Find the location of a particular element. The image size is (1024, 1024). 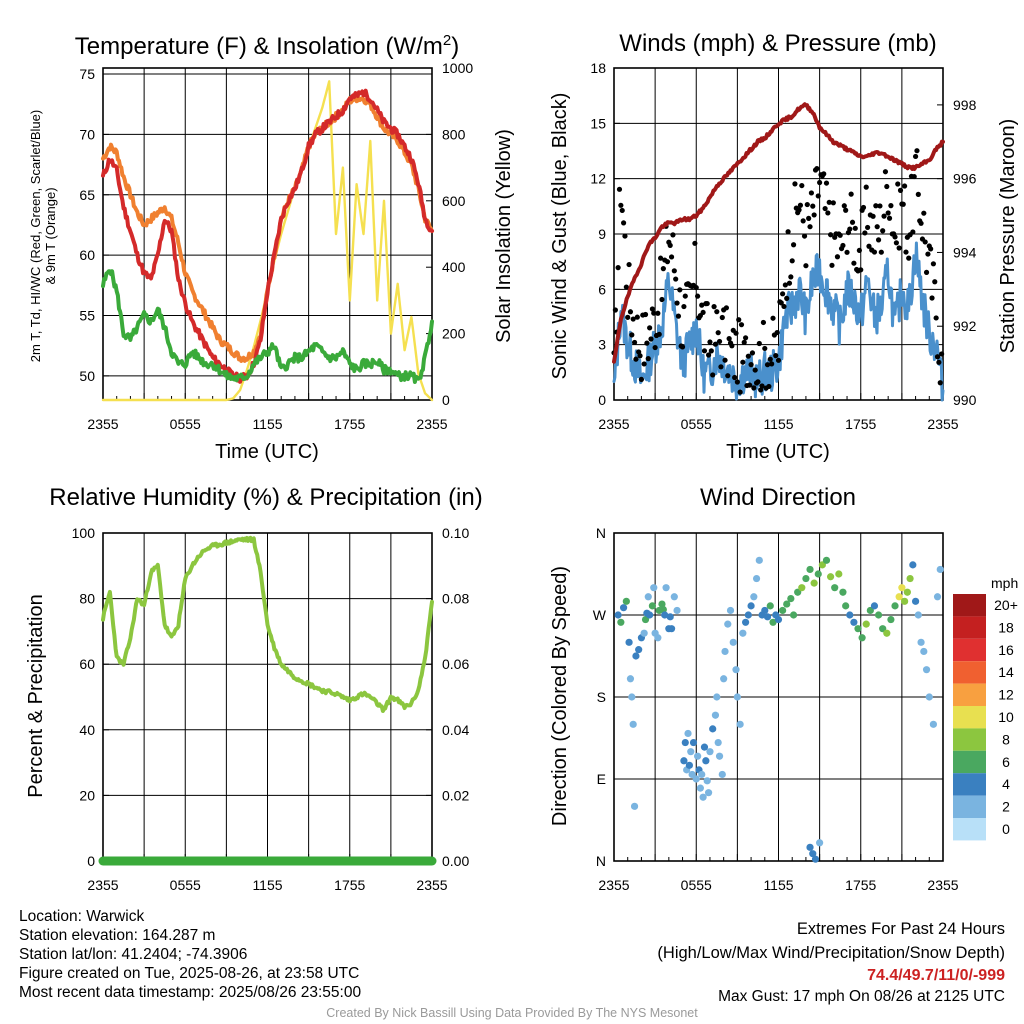

legend-label: 18 is located at coordinates (1006, 627).